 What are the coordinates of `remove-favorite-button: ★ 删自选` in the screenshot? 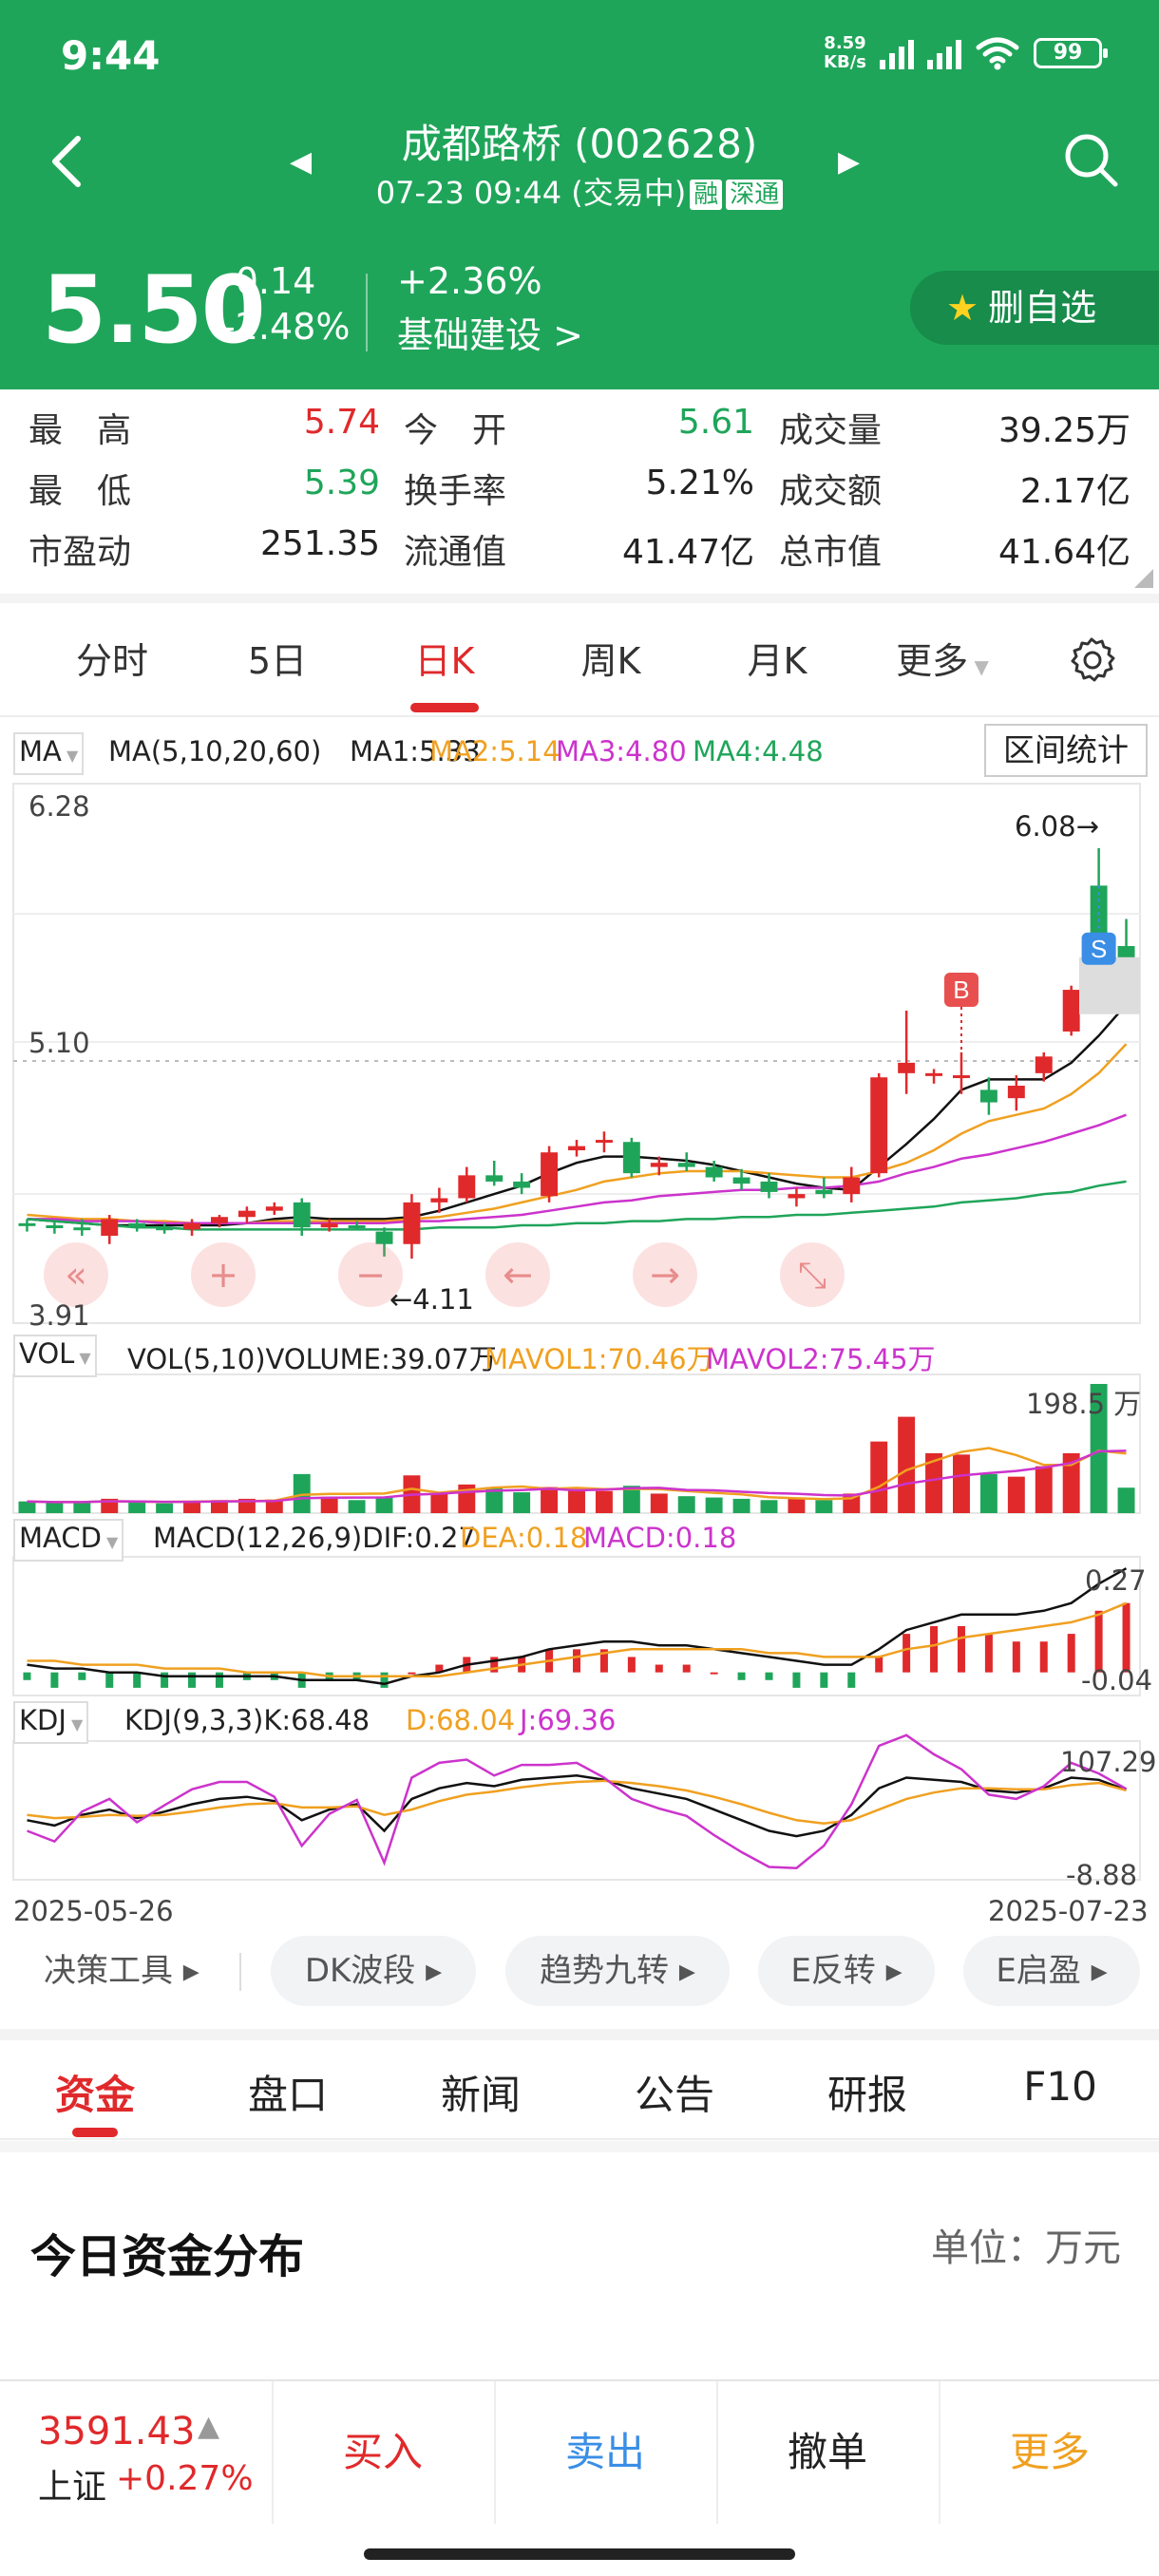 It's located at (1034, 308).